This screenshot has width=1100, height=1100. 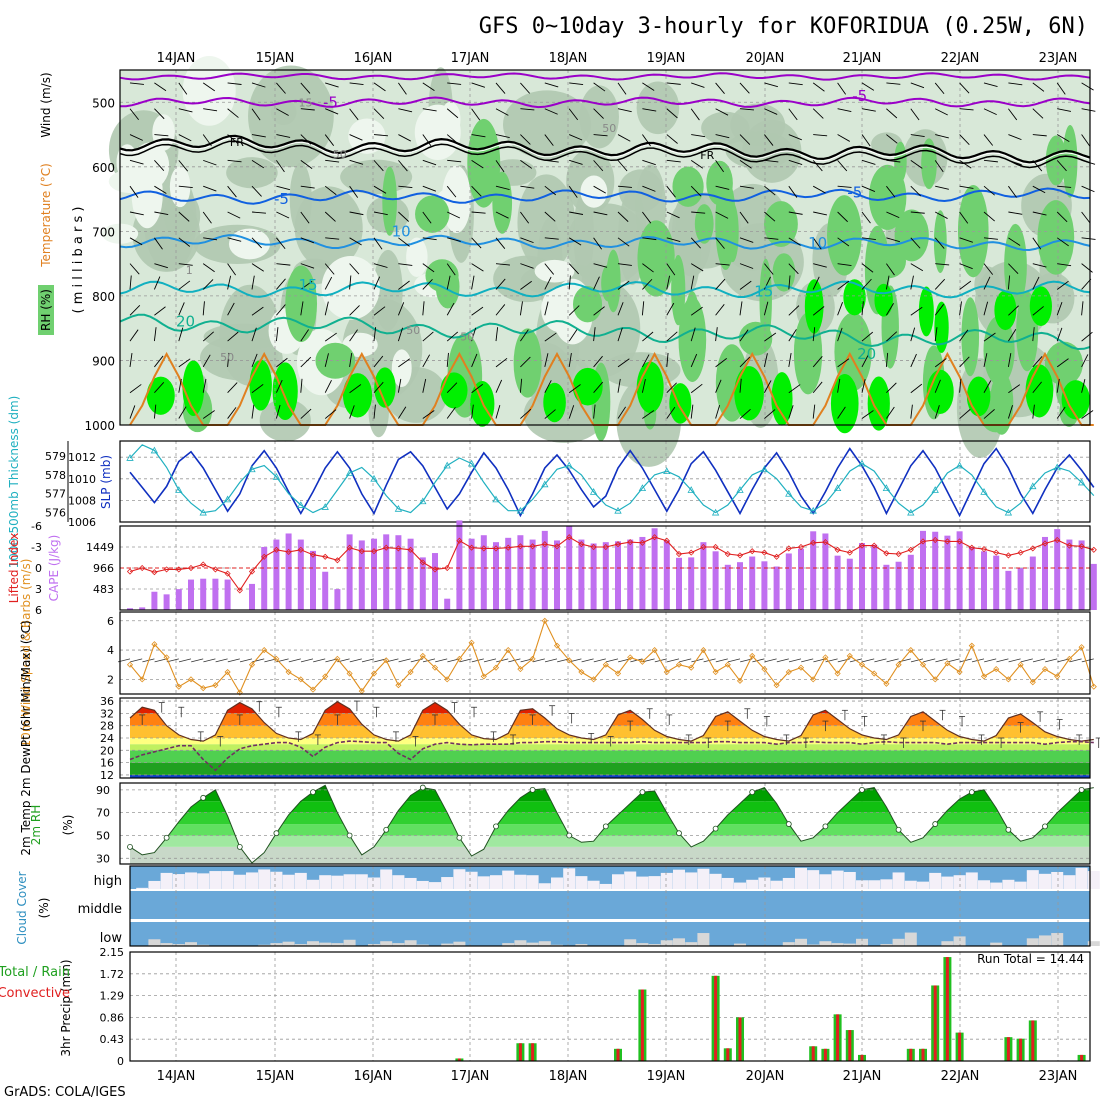 I want to click on rh-contour-label: 50, so click(x=340, y=154).